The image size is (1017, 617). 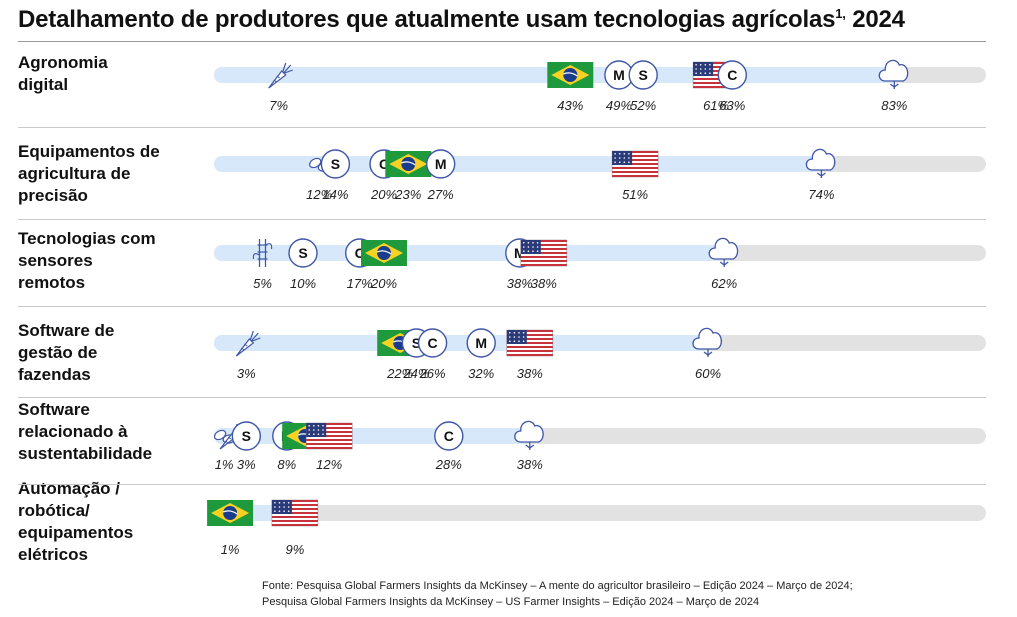 I want to click on row-label: Software de gestão de fazendas, so click(x=66, y=353).